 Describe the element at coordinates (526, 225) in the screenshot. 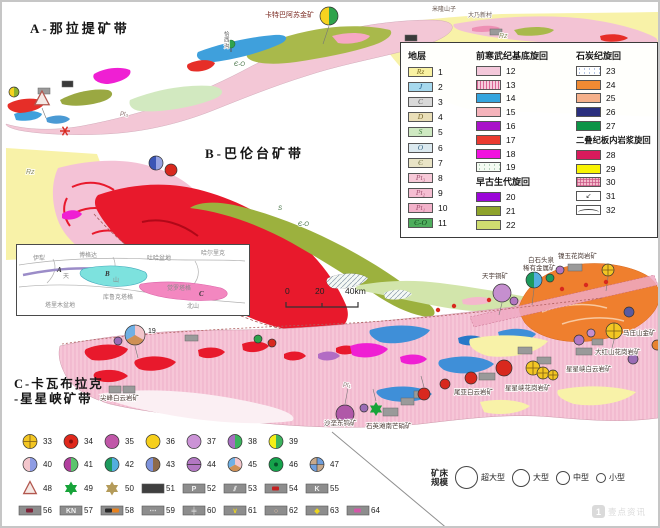

I see `legend-item-22: 22` at that location.